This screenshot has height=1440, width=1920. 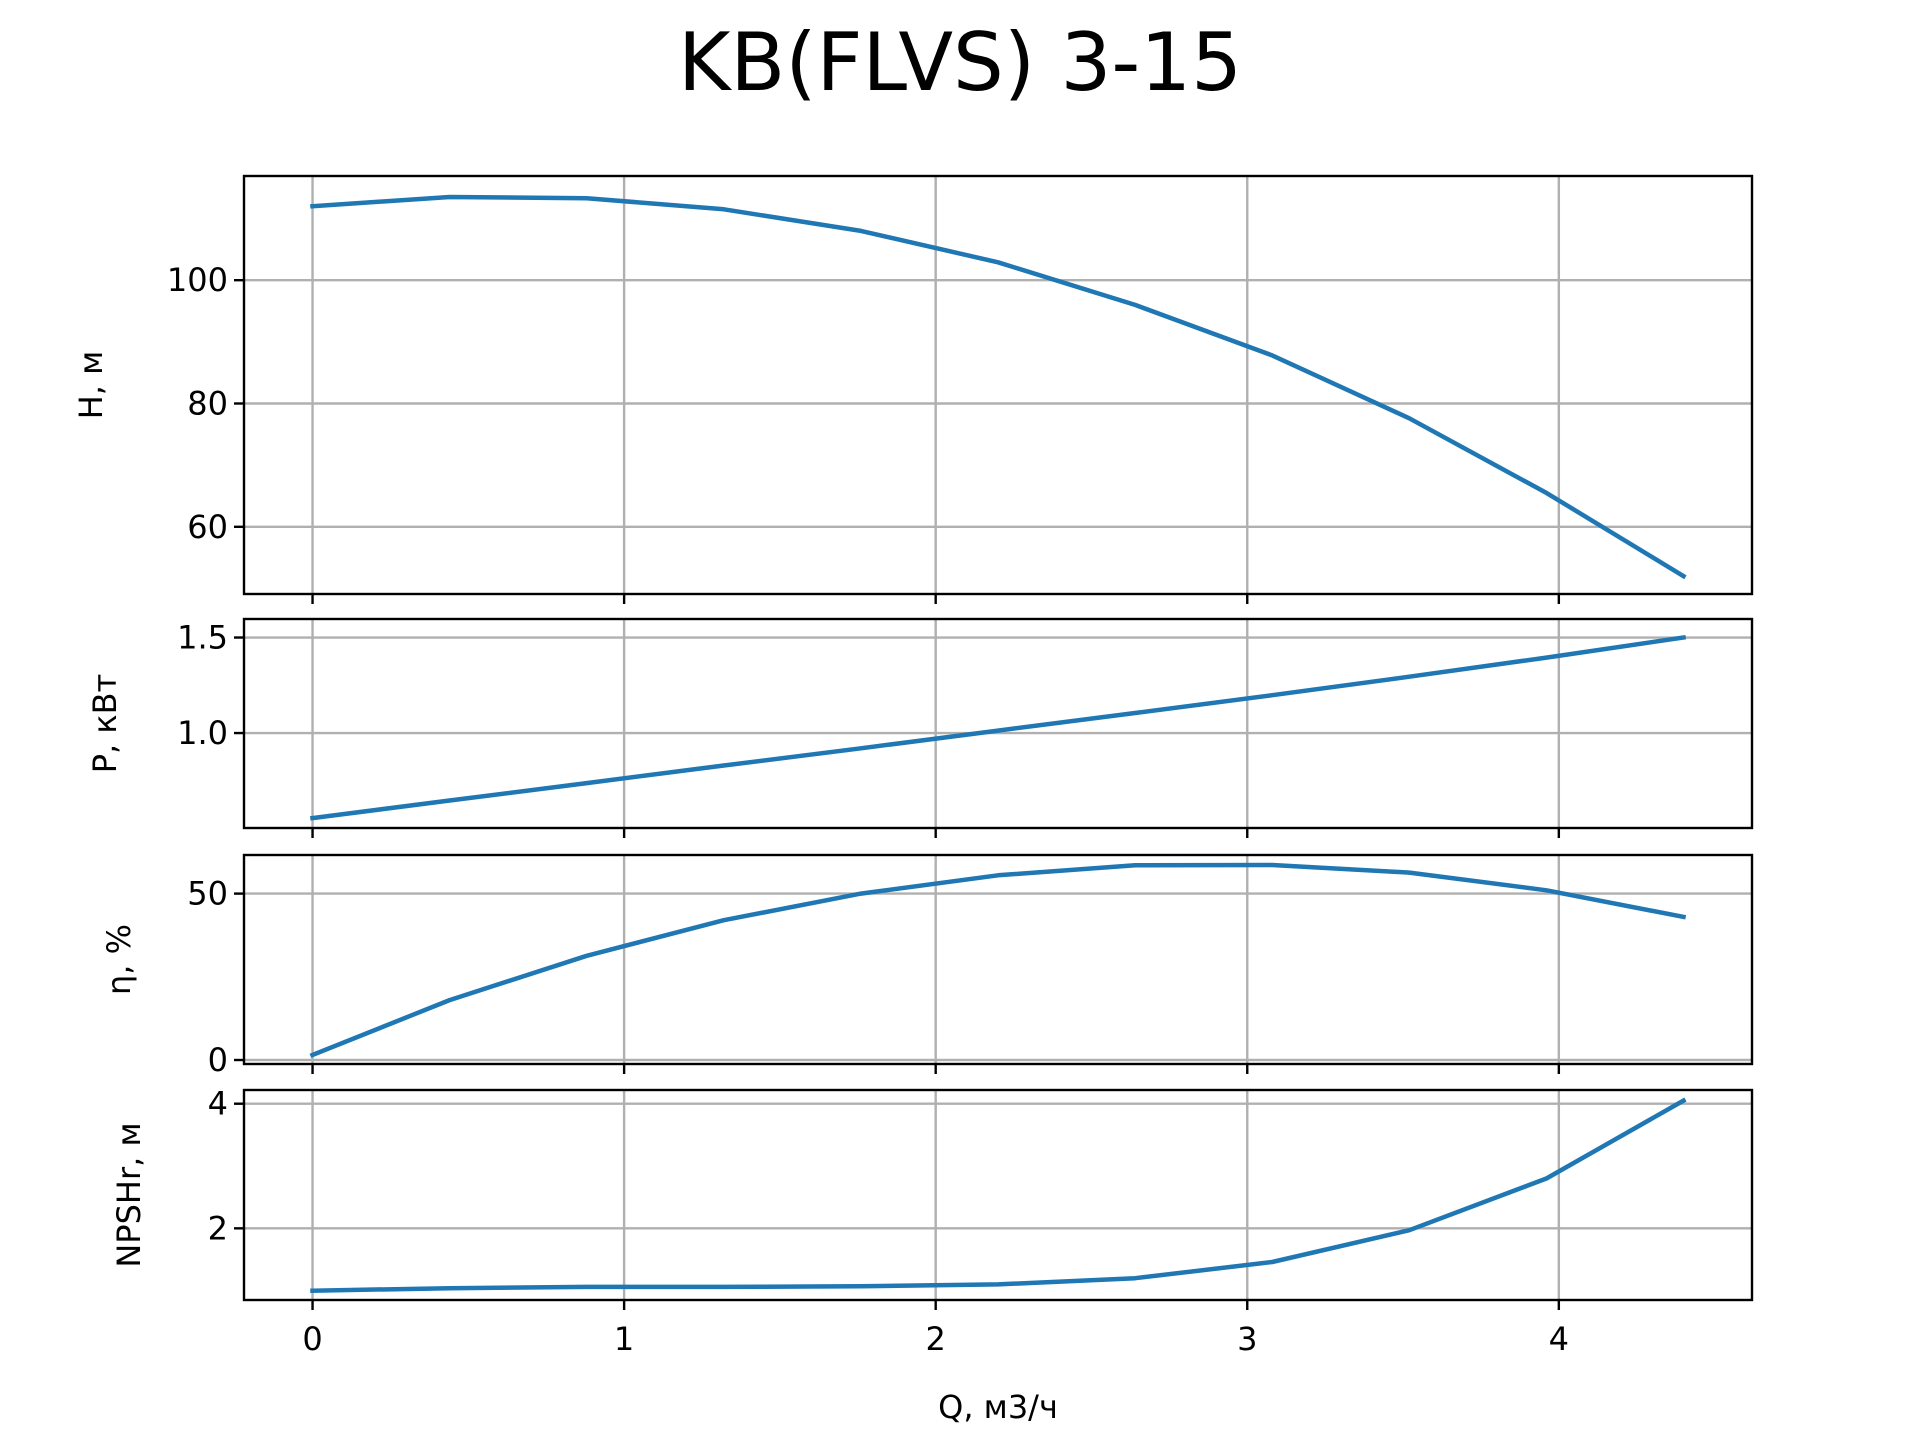 What do you see at coordinates (218, 1060) in the screenshot?
I see `efficiency-y-tick-label: 0` at bounding box center [218, 1060].